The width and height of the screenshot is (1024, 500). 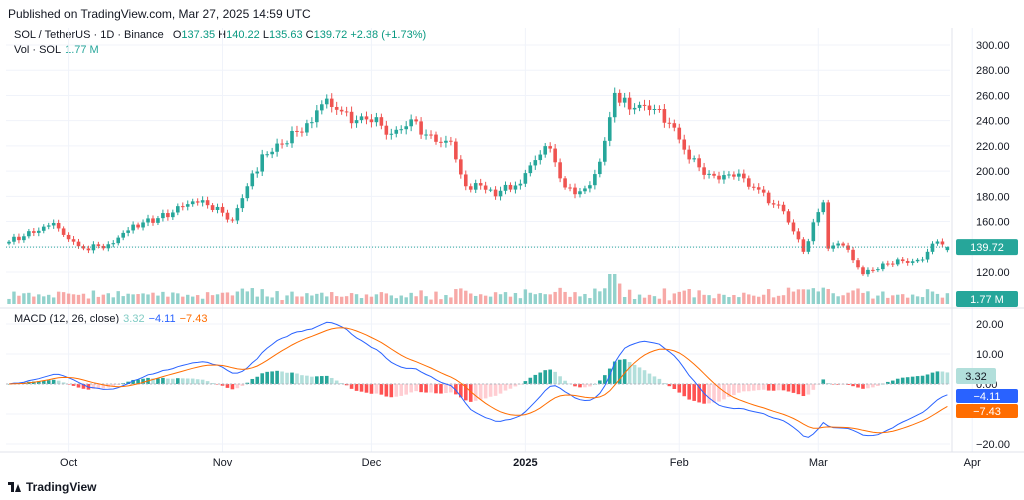 I want to click on price-axis-label: 120.00, so click(x=993, y=273).